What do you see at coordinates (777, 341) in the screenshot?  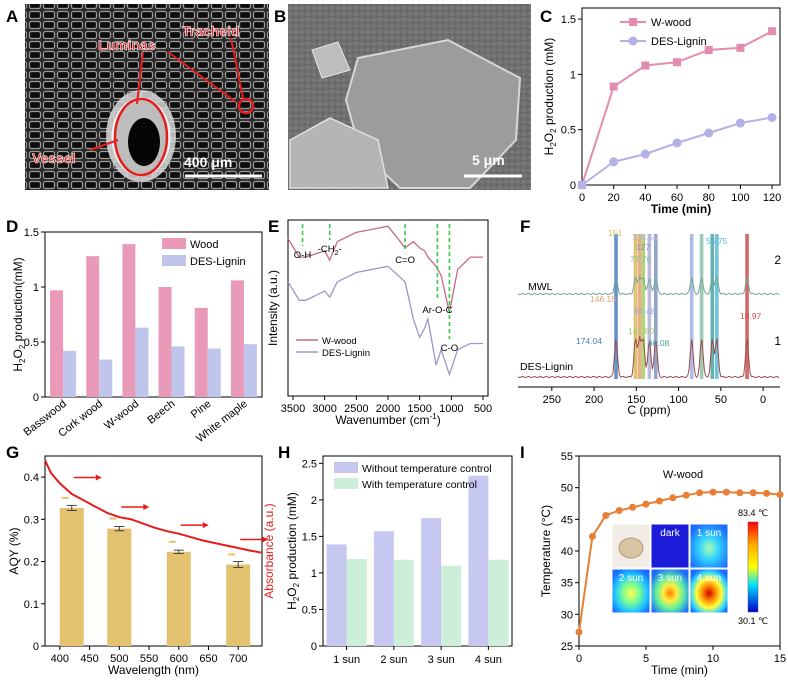 I see `panel-f-trace-number-1: 1` at bounding box center [777, 341].